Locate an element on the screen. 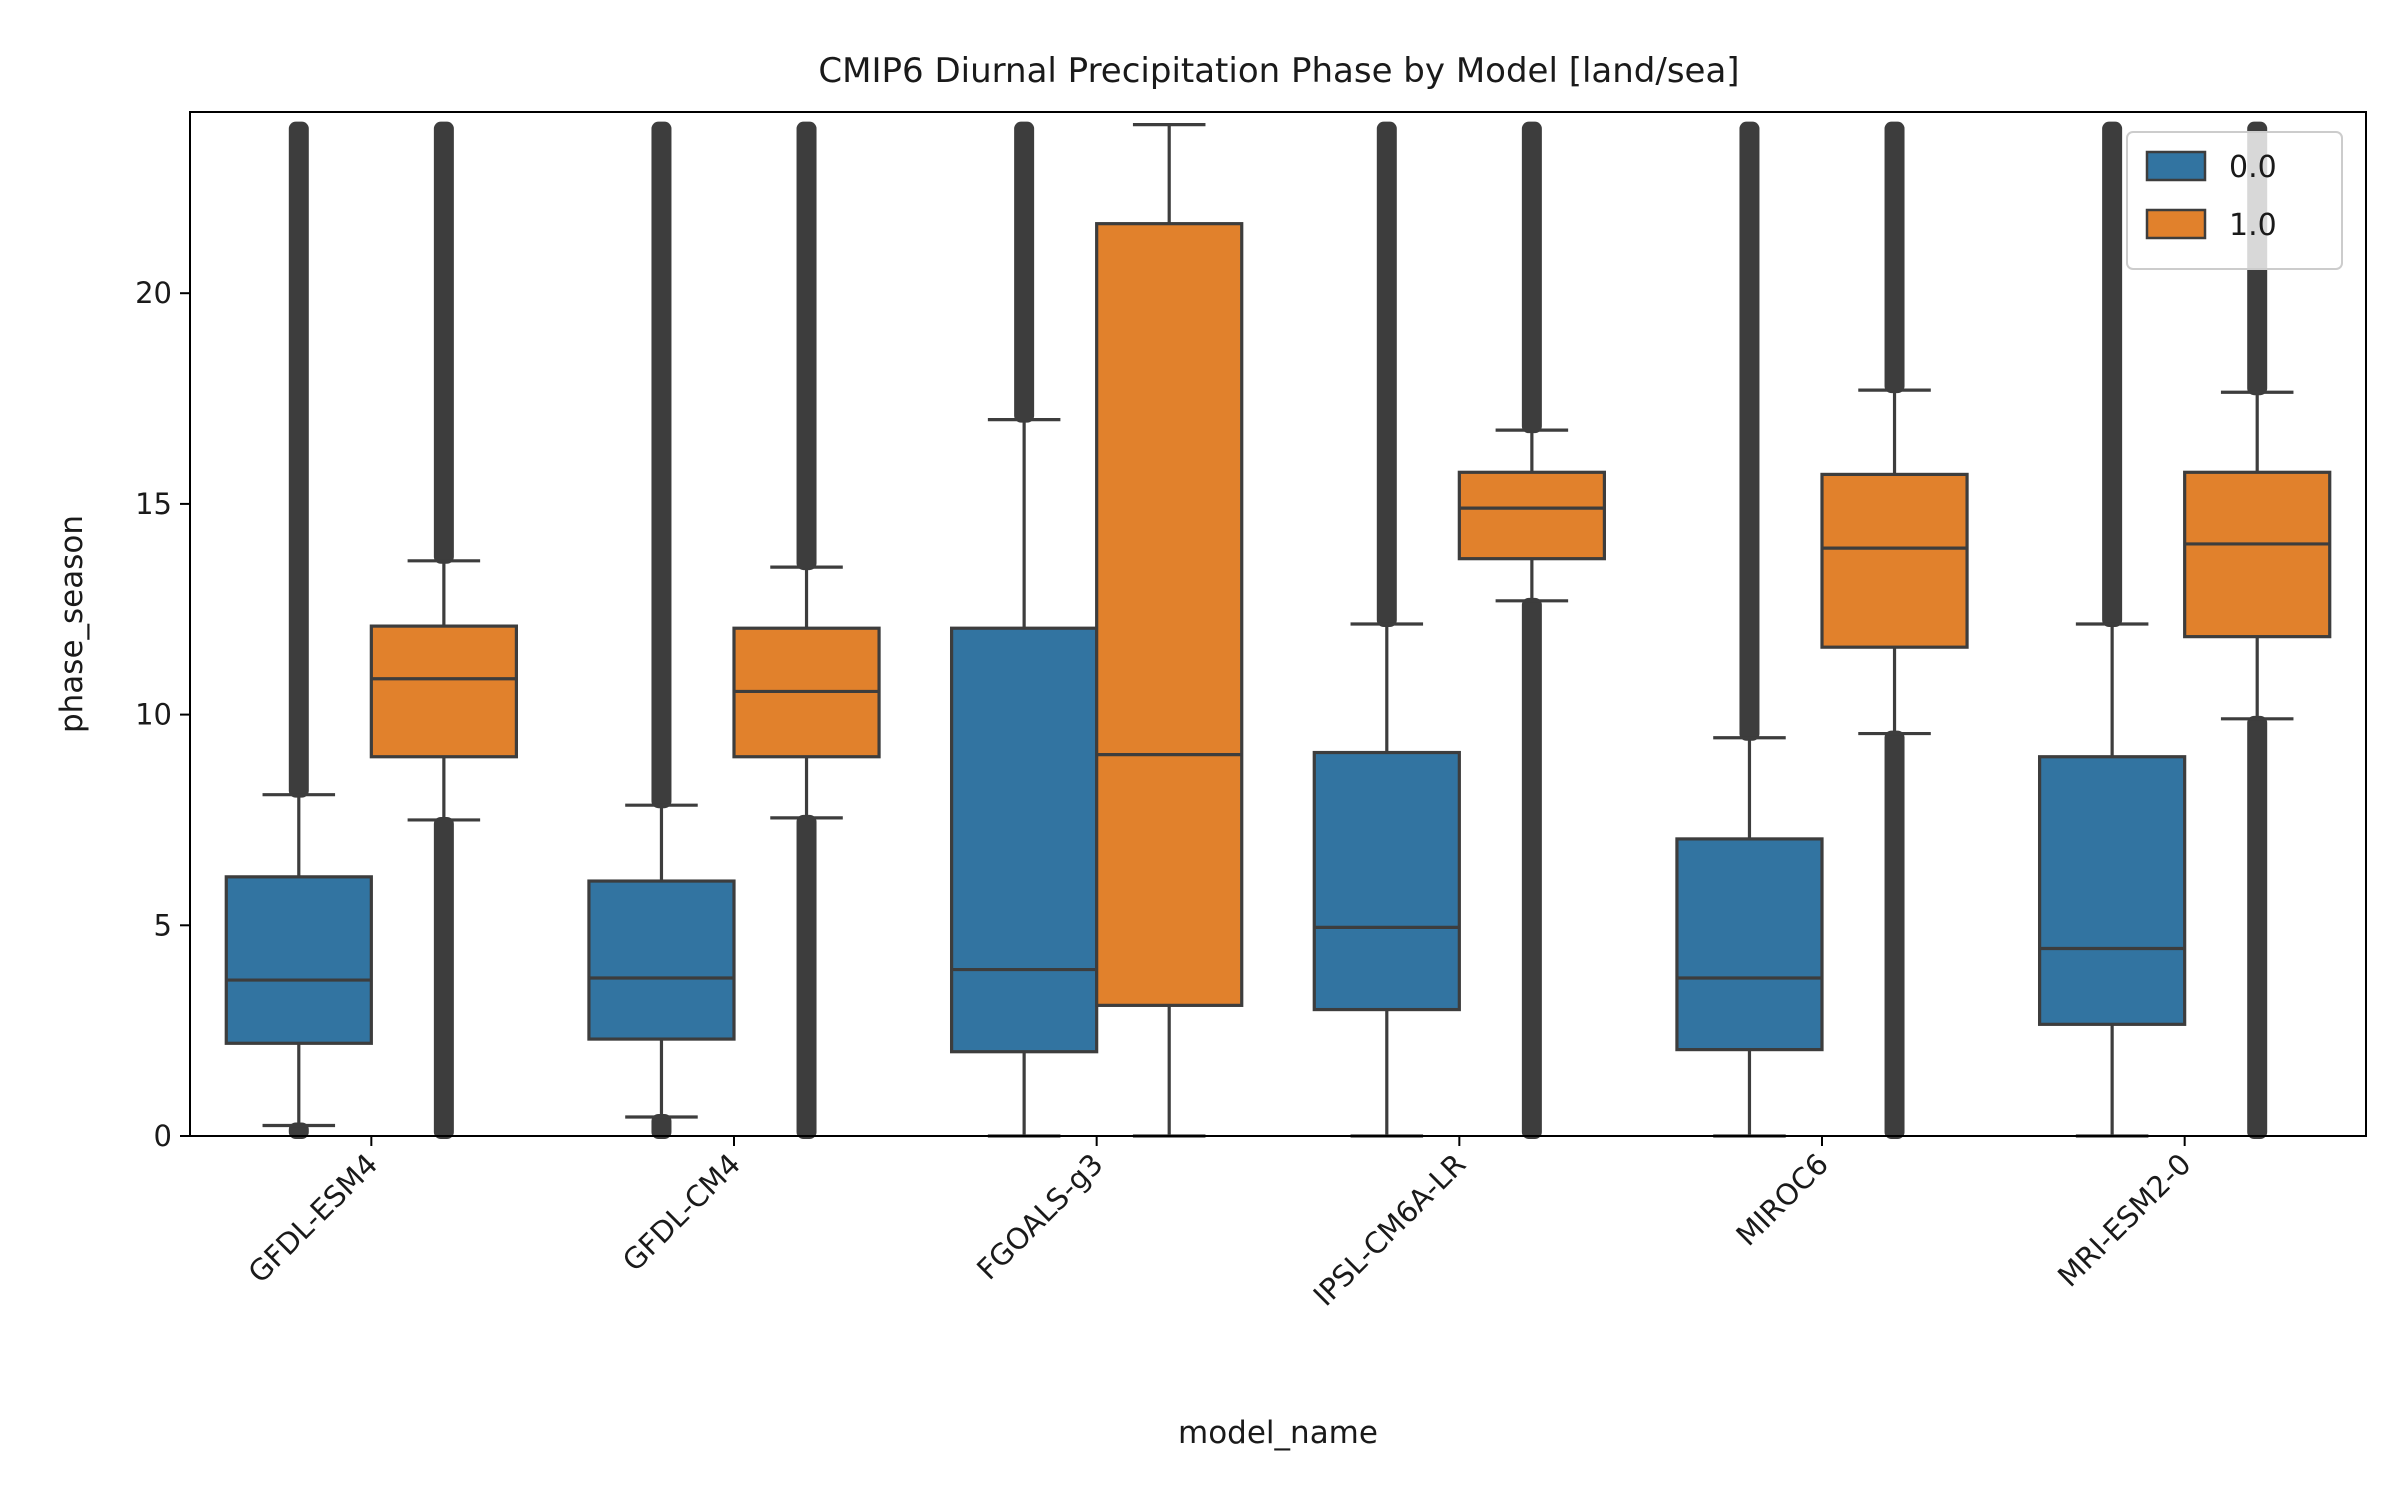 The image size is (2400, 1500). y-axis: 0 5 10 15 20 is located at coordinates (162, 714).